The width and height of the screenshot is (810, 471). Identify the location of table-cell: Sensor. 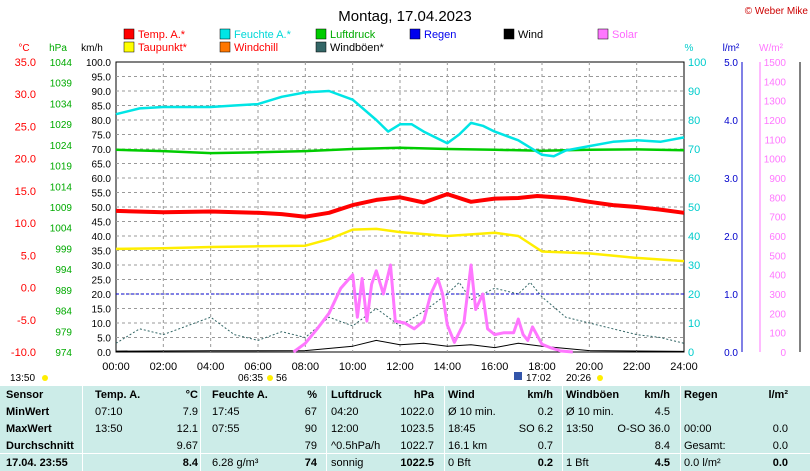
(25, 395).